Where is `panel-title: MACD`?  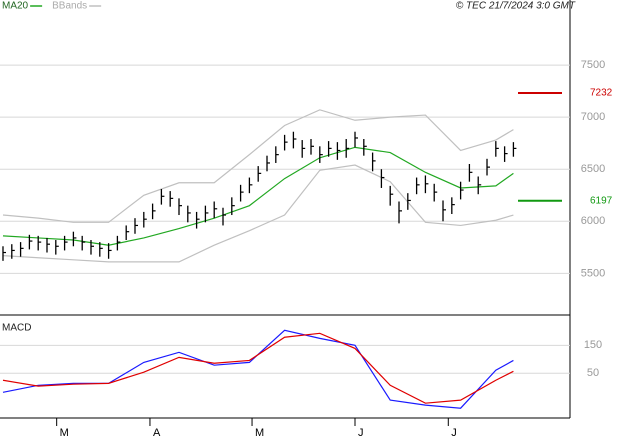
panel-title: MACD is located at coordinates (16, 328).